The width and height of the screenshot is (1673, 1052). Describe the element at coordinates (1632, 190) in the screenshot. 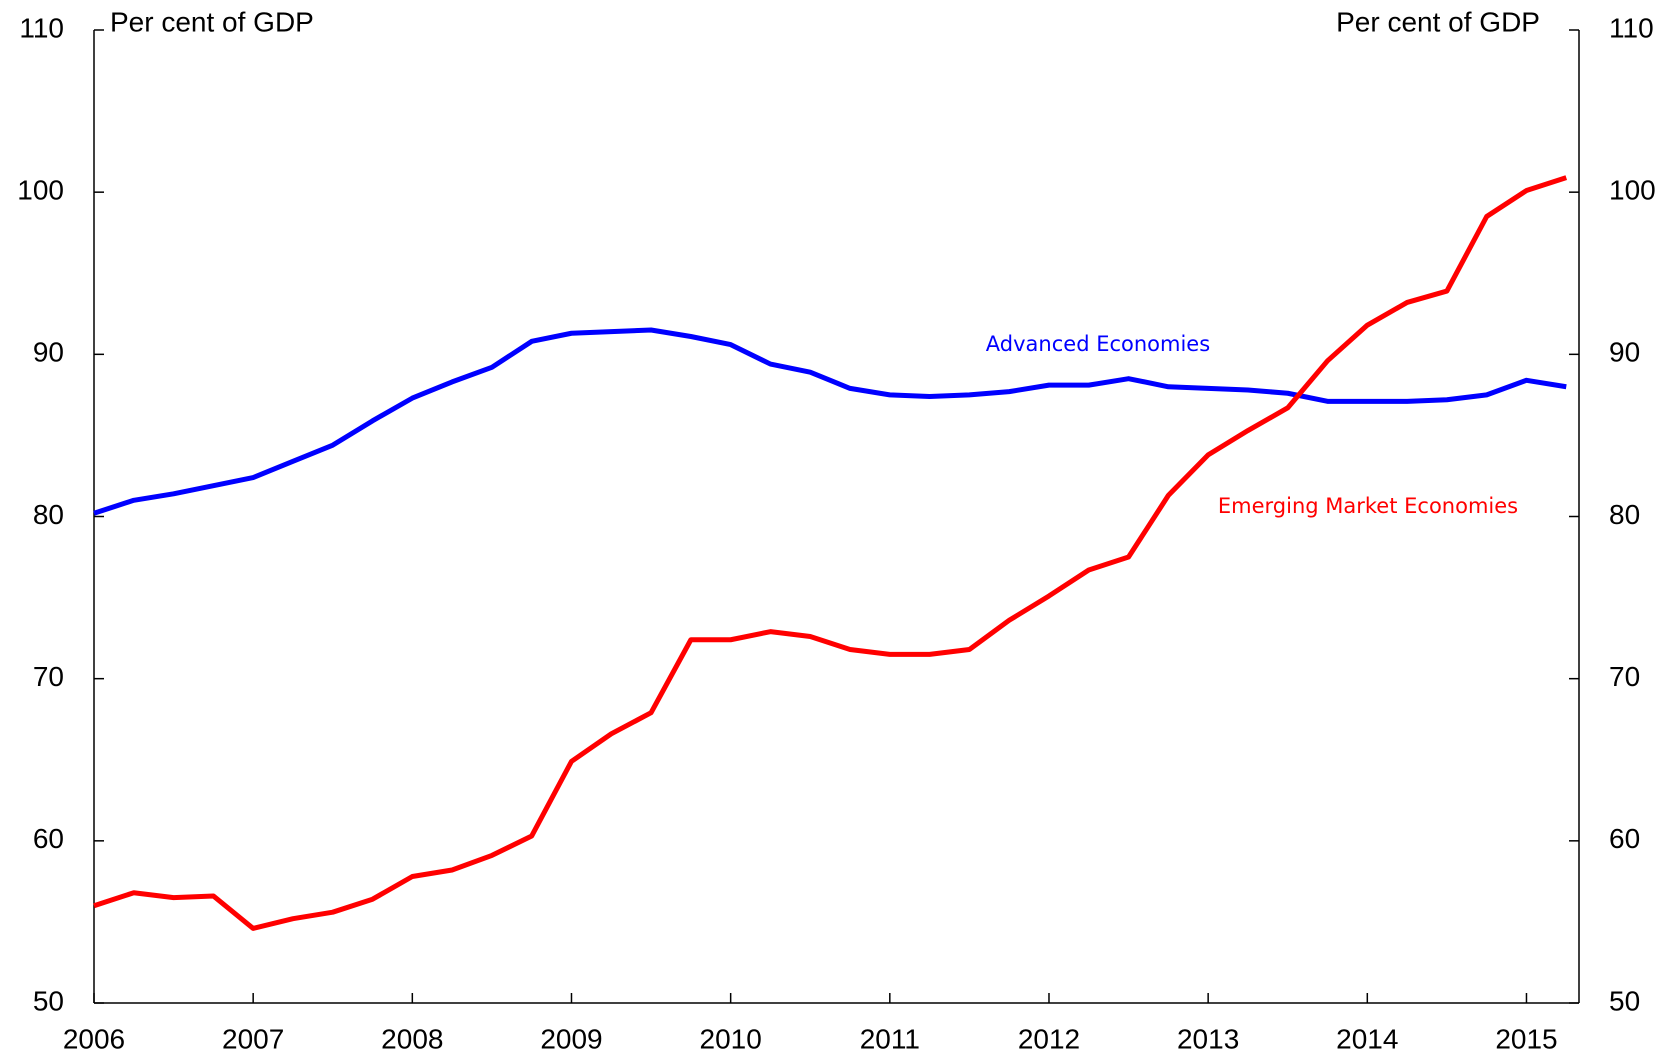

I see `y2-tick-label: 100` at that location.